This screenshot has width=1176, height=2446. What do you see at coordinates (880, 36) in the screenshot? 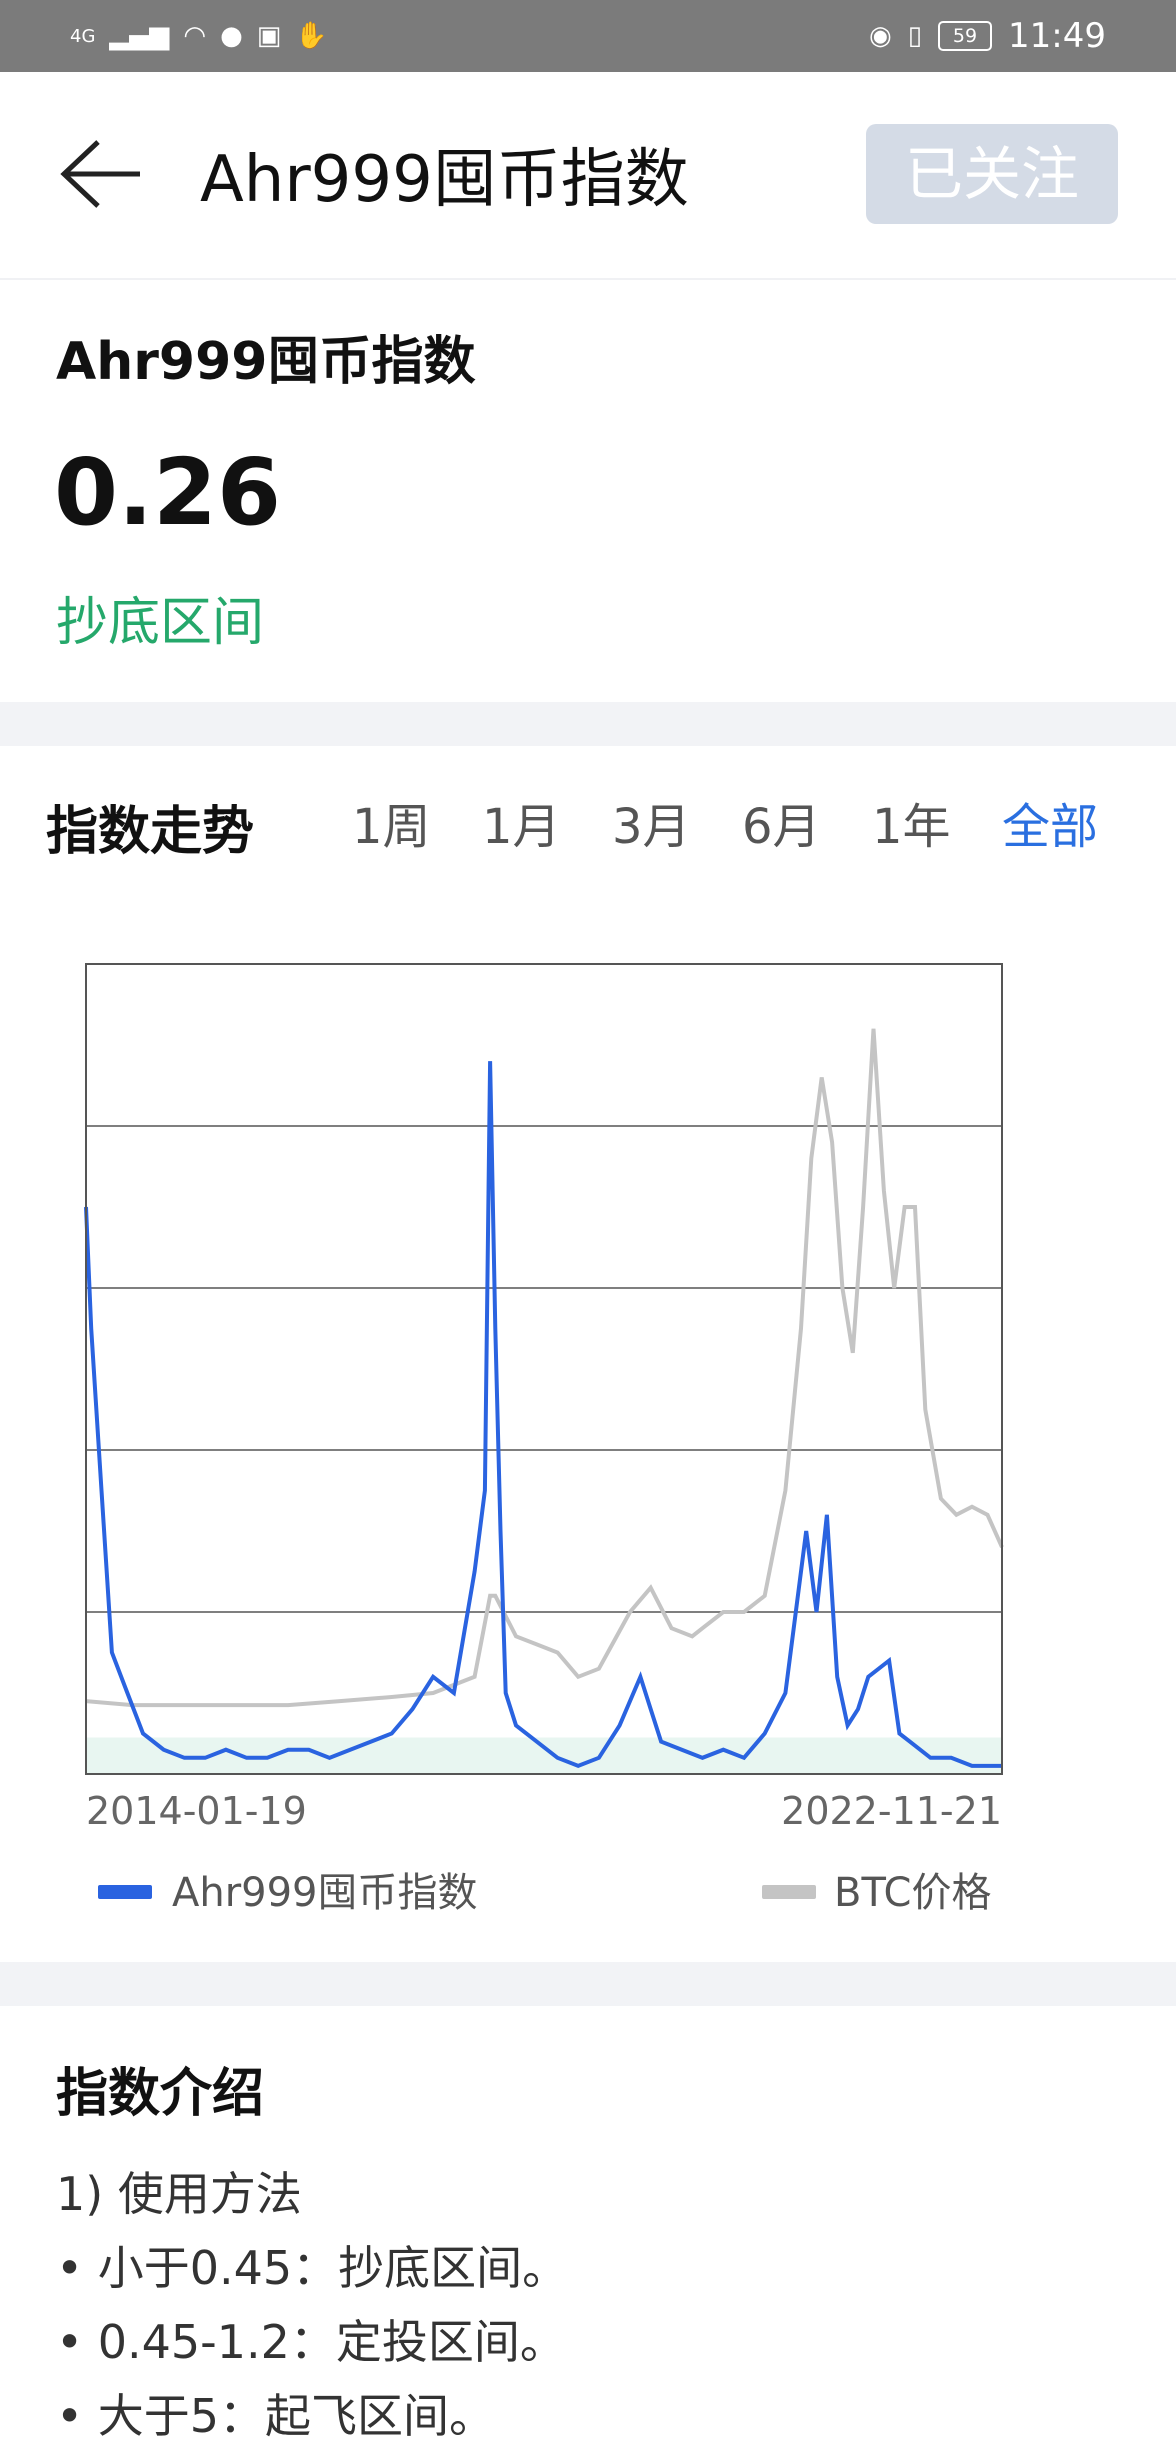
I see `eye-icon: ◉` at bounding box center [880, 36].